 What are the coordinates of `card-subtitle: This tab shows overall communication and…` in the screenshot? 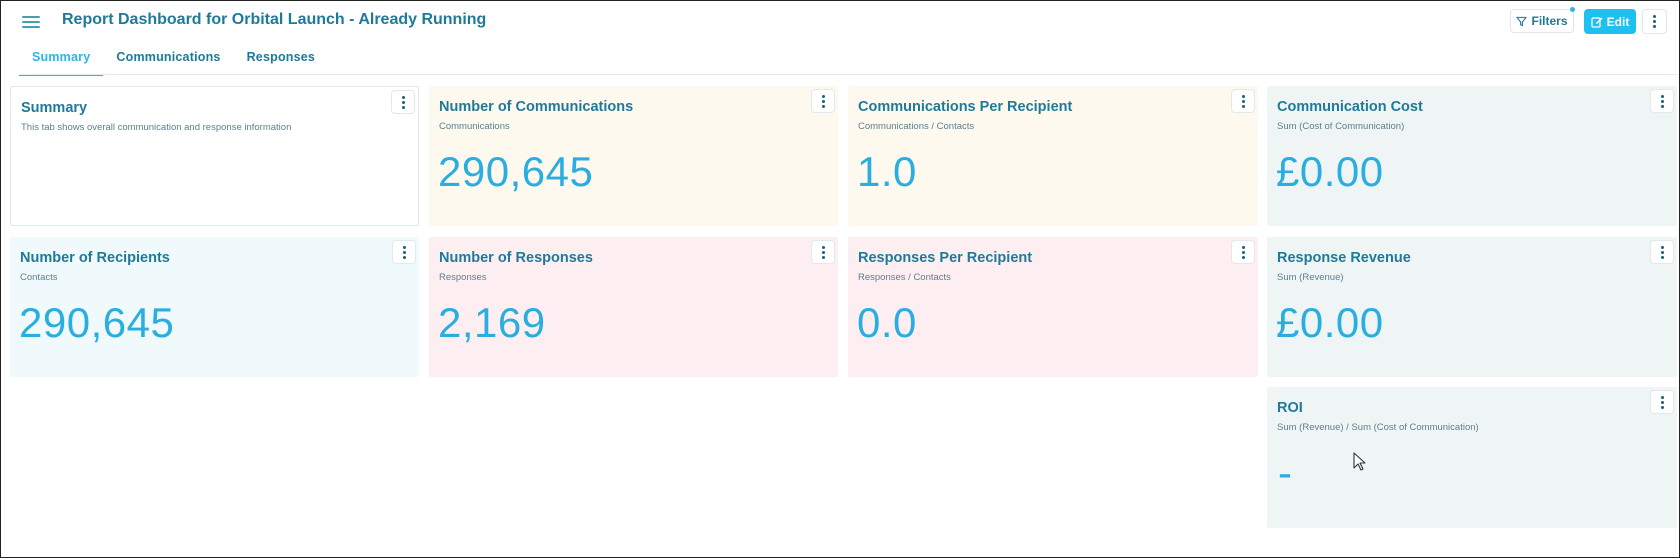 It's located at (156, 127).